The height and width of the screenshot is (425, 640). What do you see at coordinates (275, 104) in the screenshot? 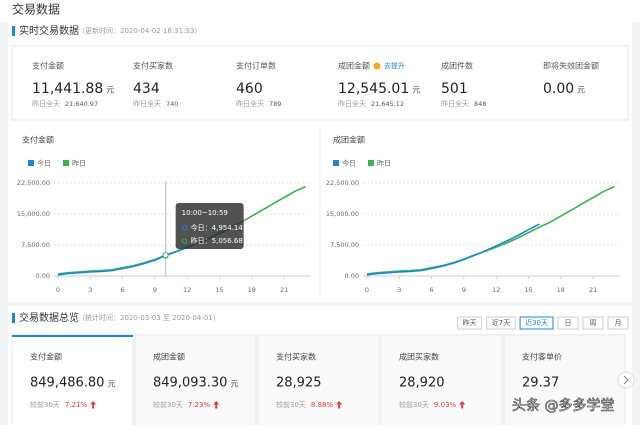
I see `prev-value: 789` at bounding box center [275, 104].